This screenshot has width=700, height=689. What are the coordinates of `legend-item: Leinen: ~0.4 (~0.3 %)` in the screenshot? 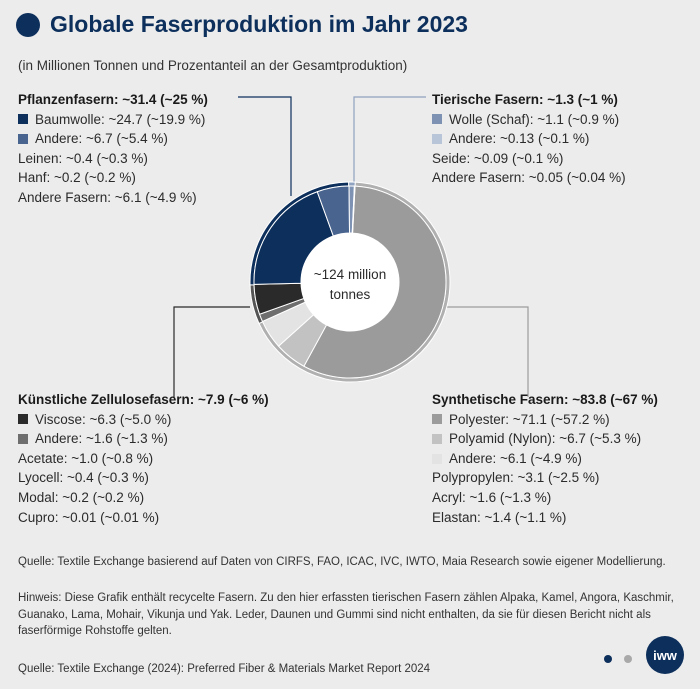 It's located at (113, 159).